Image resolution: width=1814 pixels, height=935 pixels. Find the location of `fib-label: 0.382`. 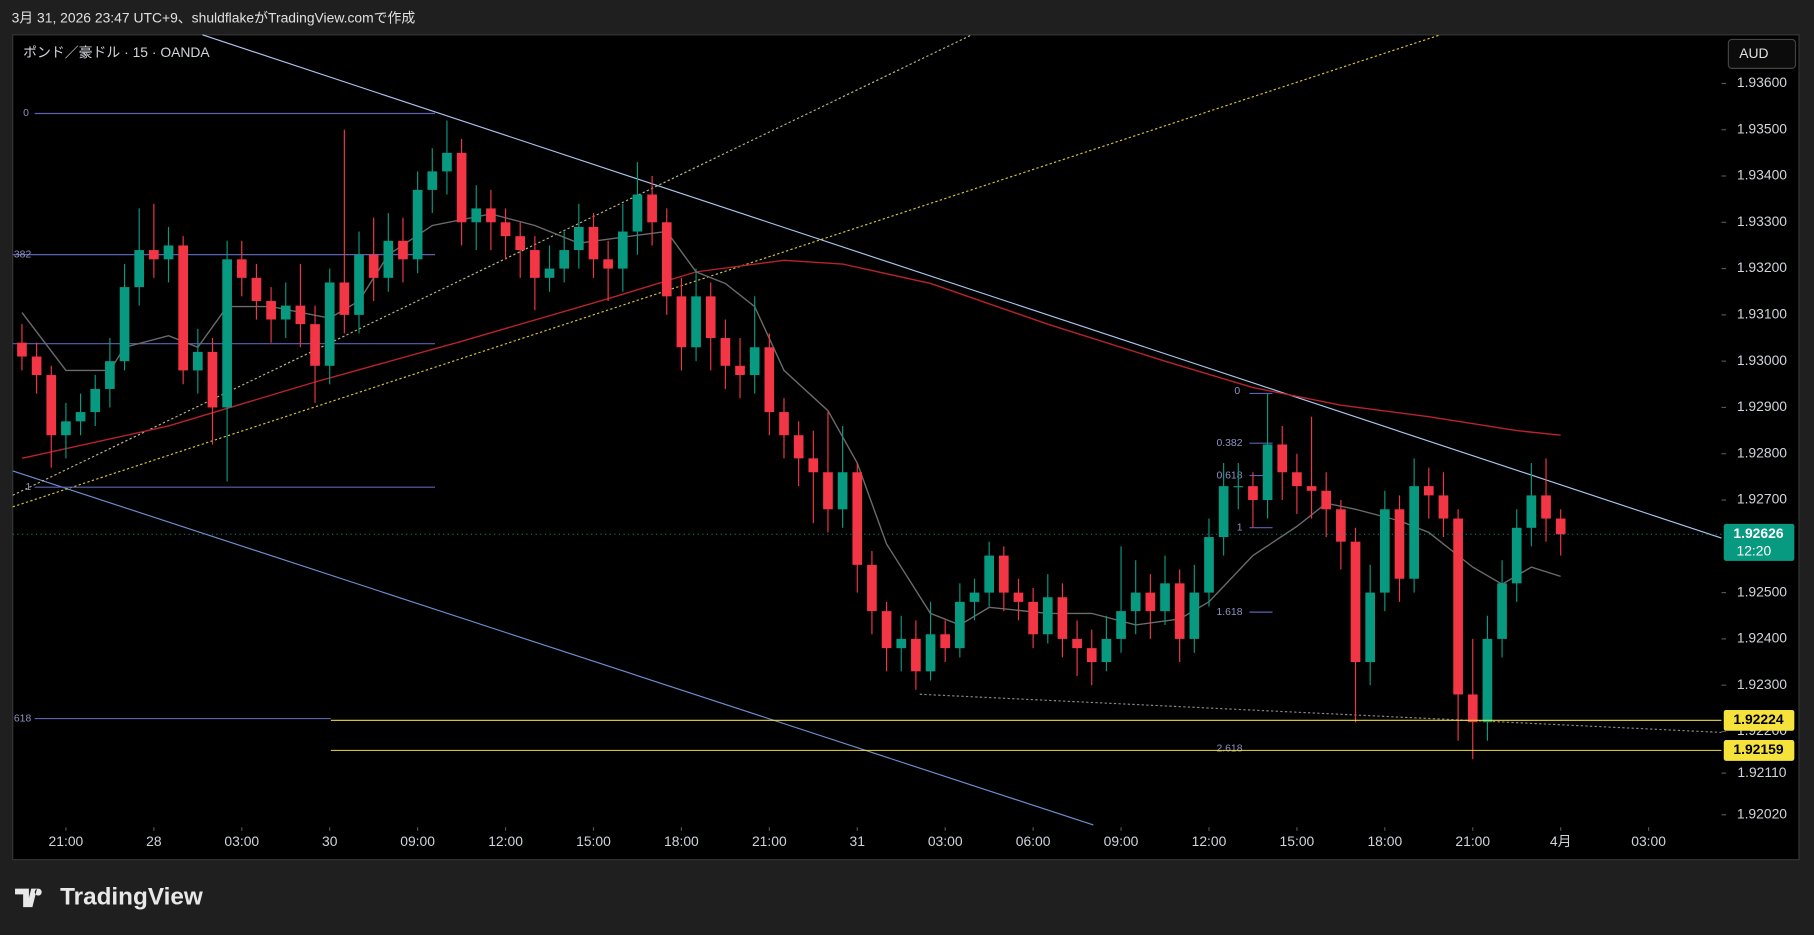

fib-label: 0.382 is located at coordinates (1229, 443).